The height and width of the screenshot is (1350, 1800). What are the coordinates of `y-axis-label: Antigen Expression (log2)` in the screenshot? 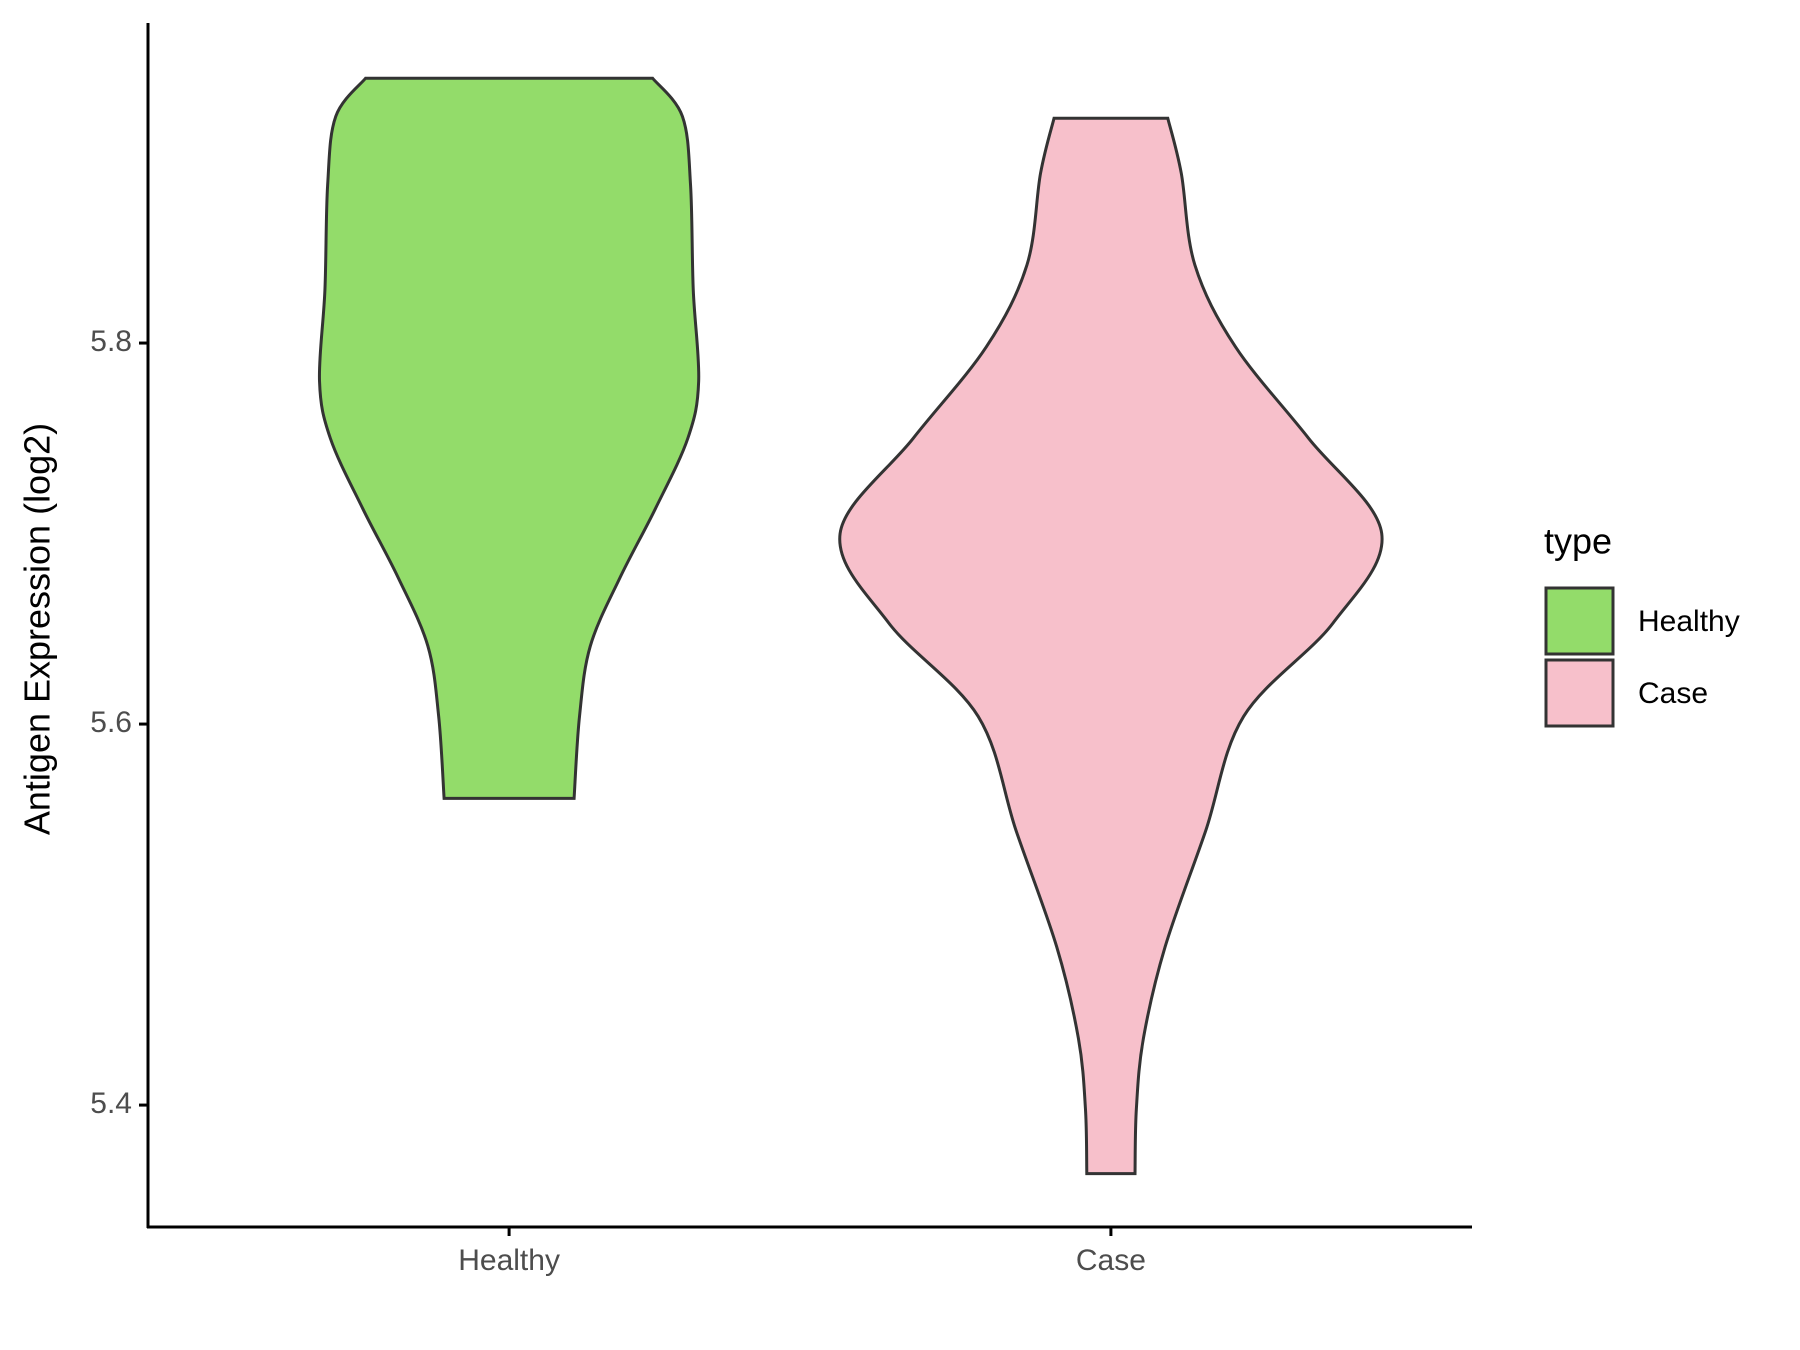 It's located at (37, 629).